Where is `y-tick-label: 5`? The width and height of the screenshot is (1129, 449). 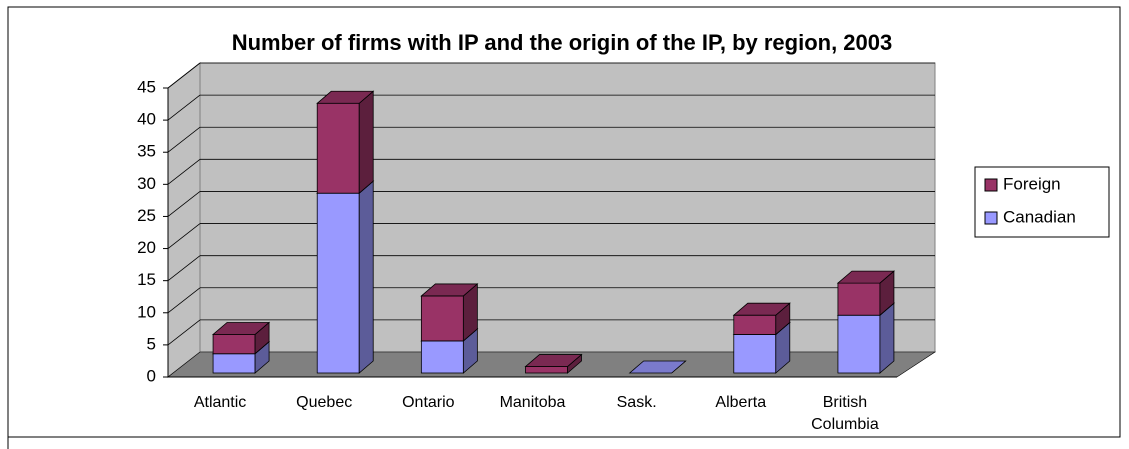 y-tick-label: 5 is located at coordinates (151, 343).